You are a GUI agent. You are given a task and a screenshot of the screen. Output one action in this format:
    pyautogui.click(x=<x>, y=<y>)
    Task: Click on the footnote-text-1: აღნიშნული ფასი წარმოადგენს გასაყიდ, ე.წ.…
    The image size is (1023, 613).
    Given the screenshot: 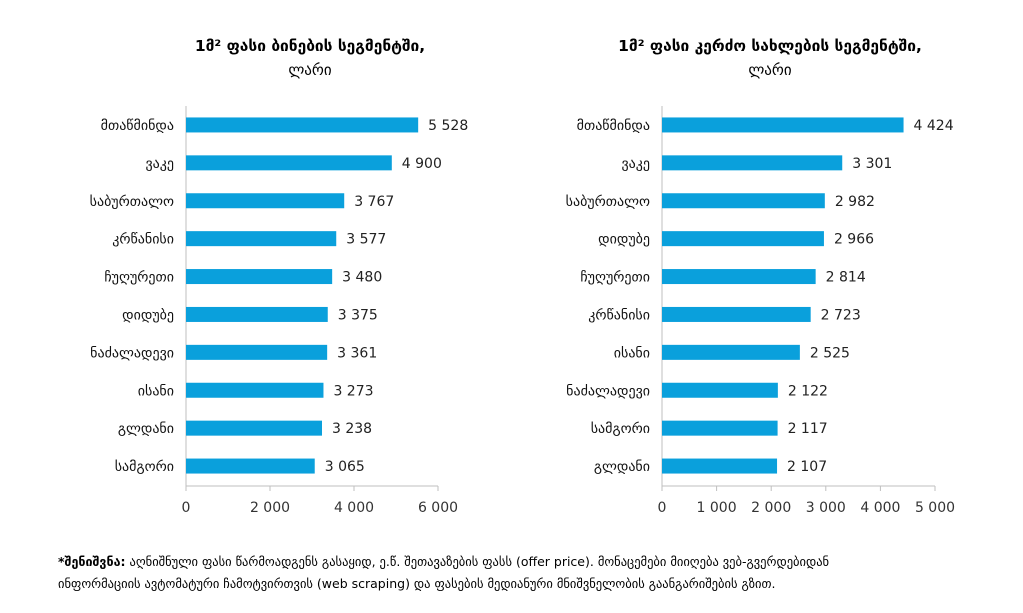 What is the action you would take?
    pyautogui.click(x=479, y=561)
    